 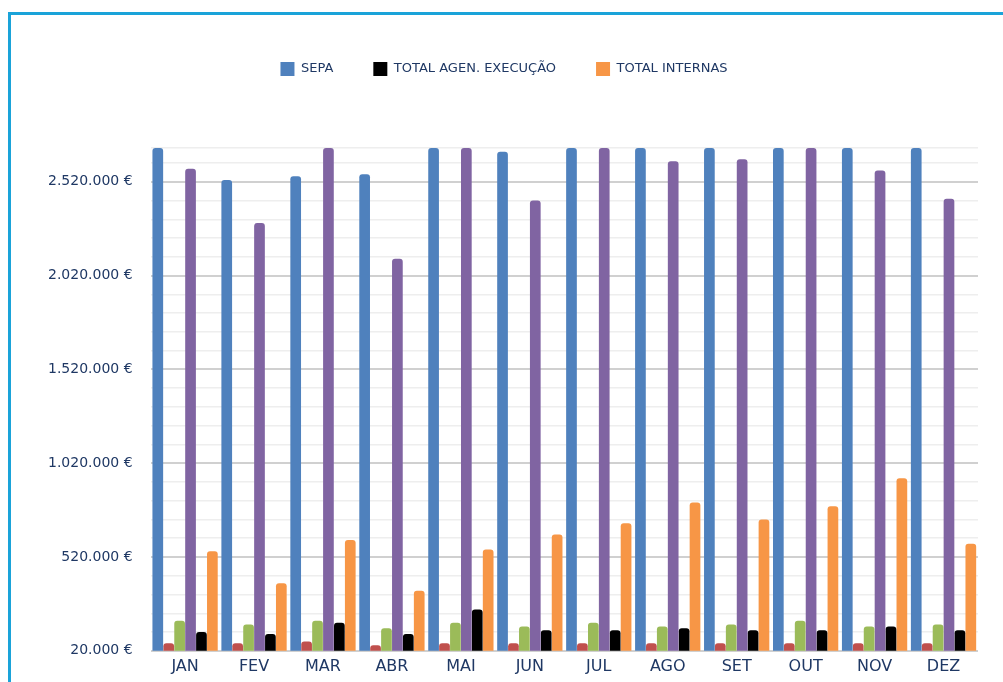 What do you see at coordinates (90, 461) in the screenshot?
I see `y-tick-label: 1.020.000 €` at bounding box center [90, 461].